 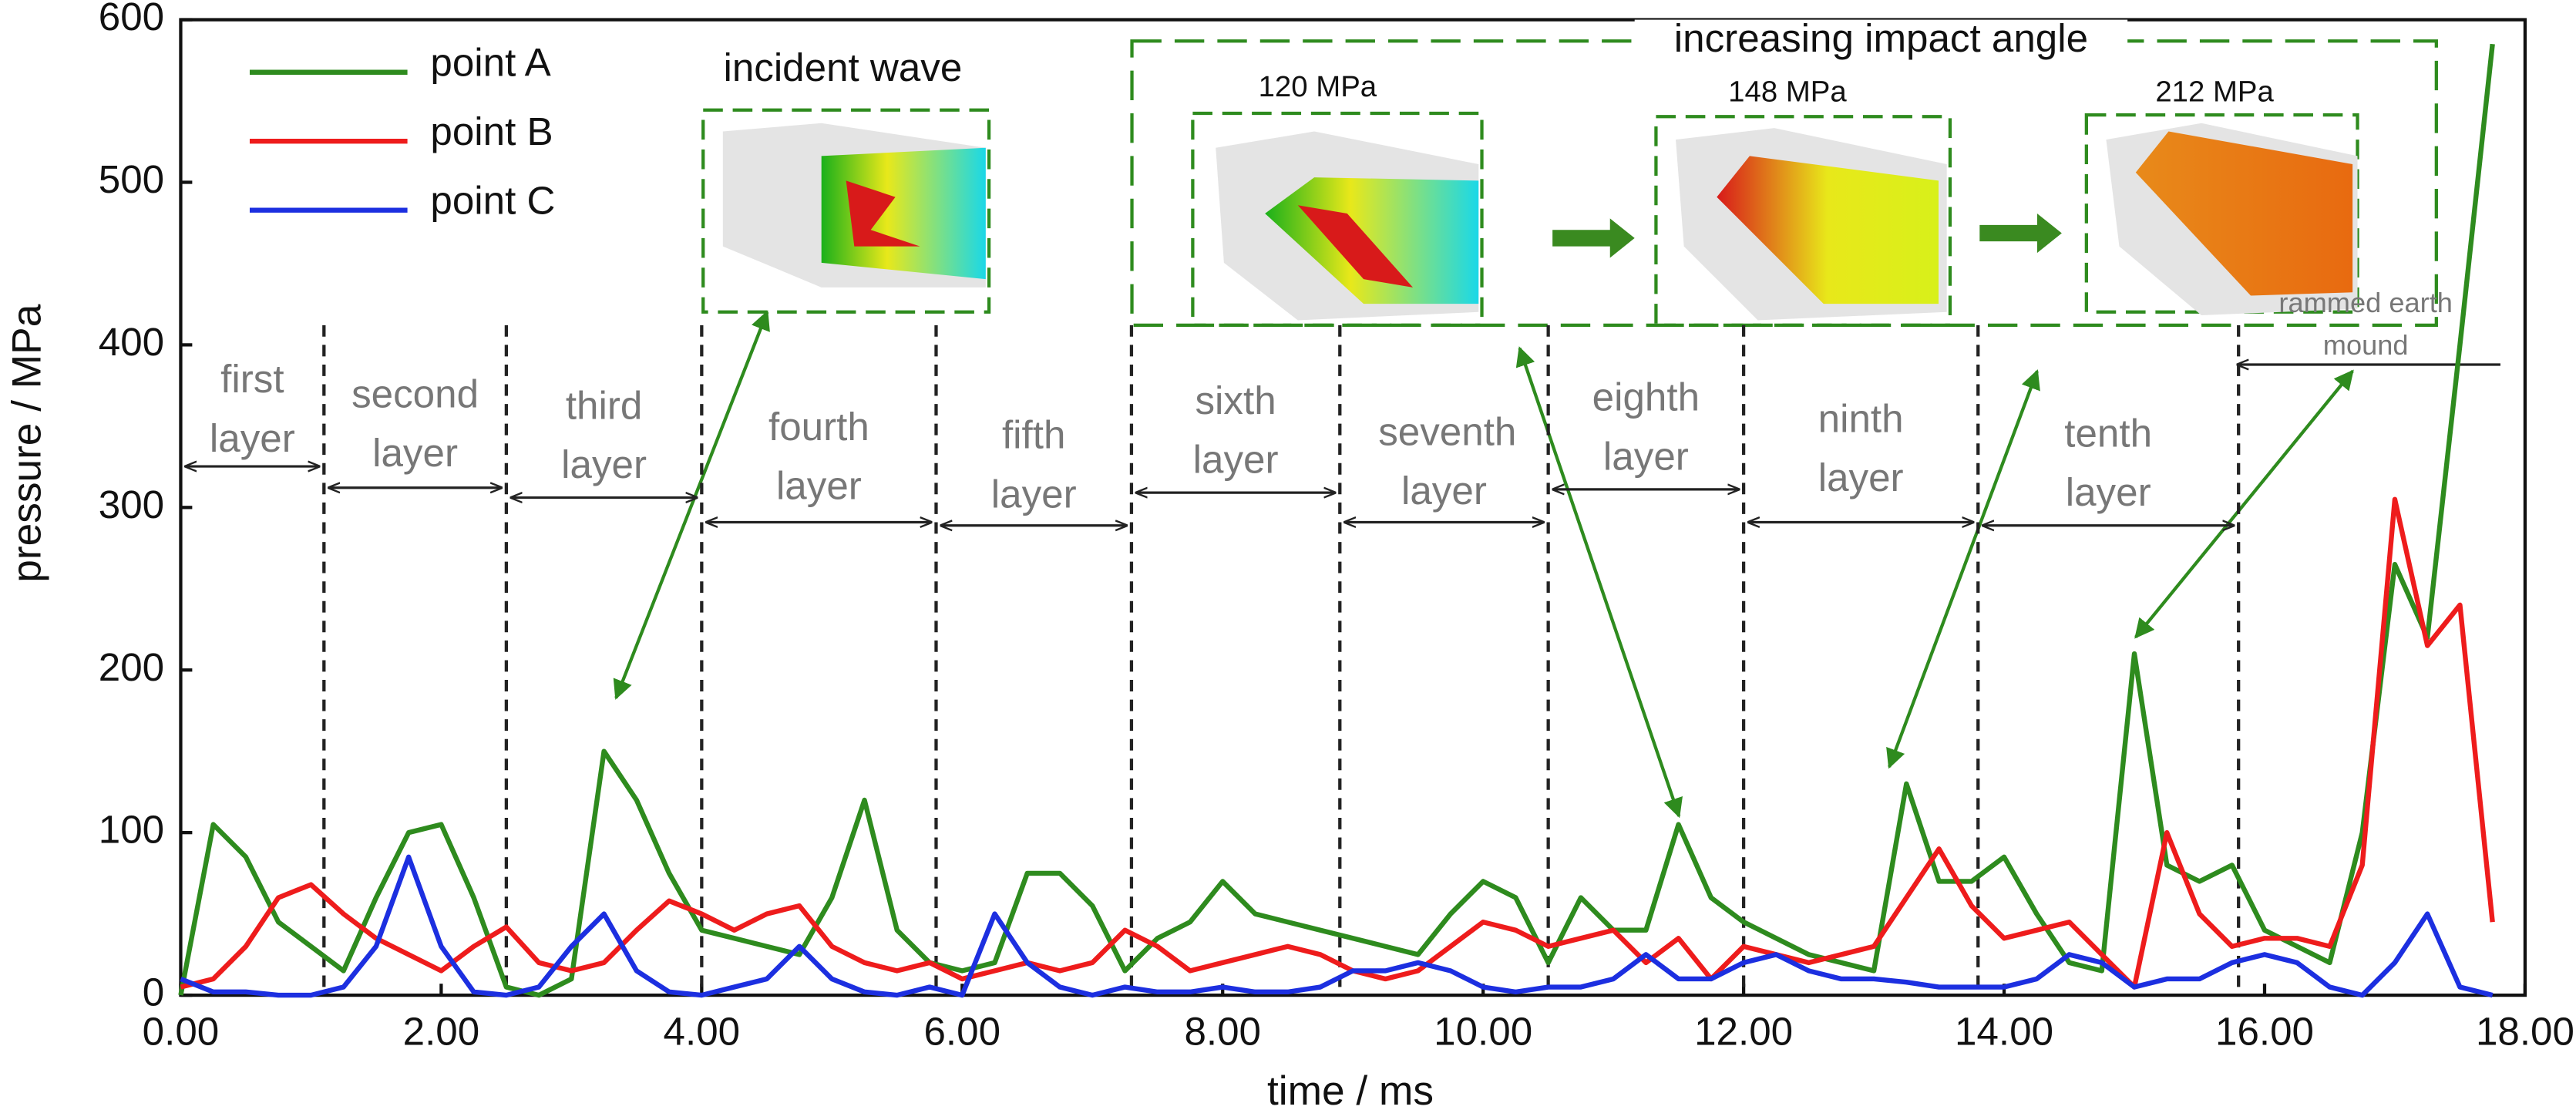 I want to click on legend-label: point B, so click(x=491, y=131).